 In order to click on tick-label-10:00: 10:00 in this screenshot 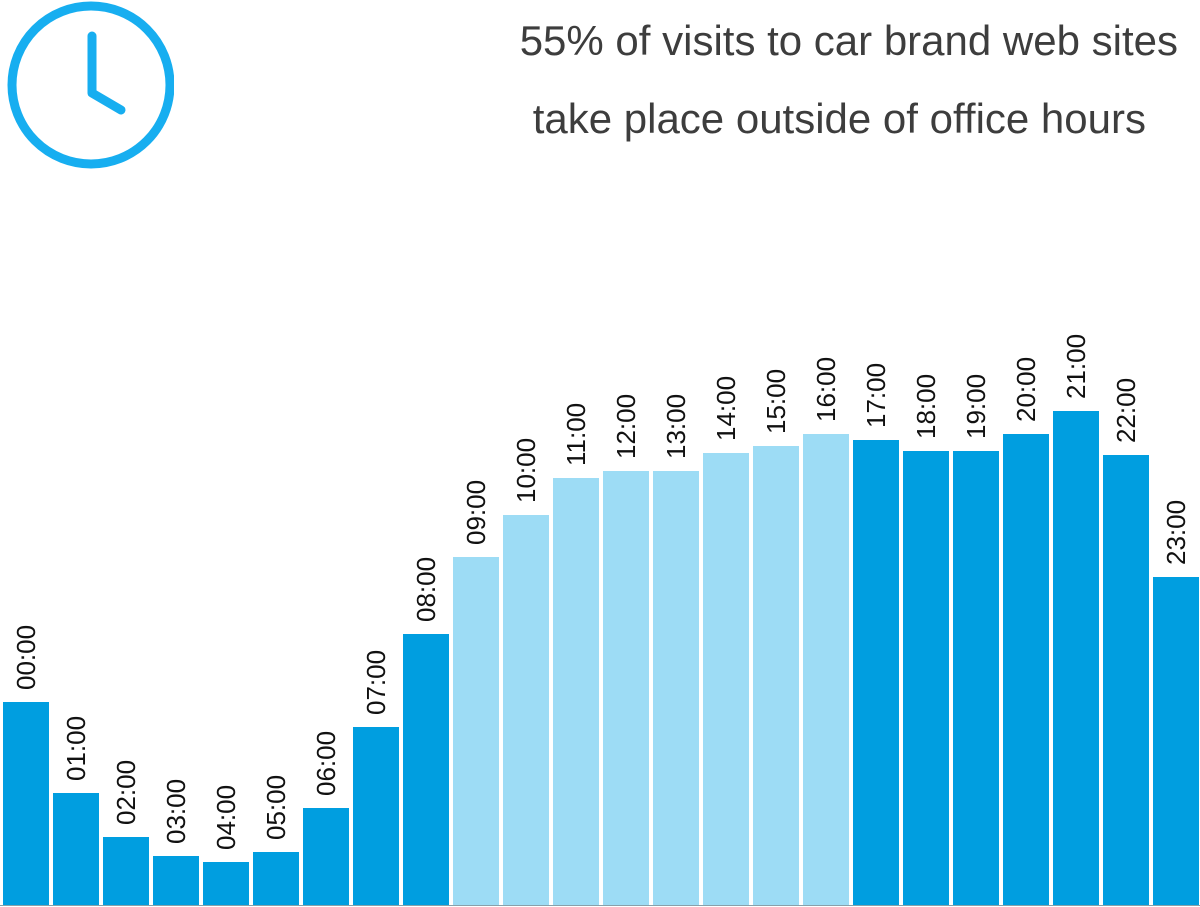, I will do `click(526, 470)`.